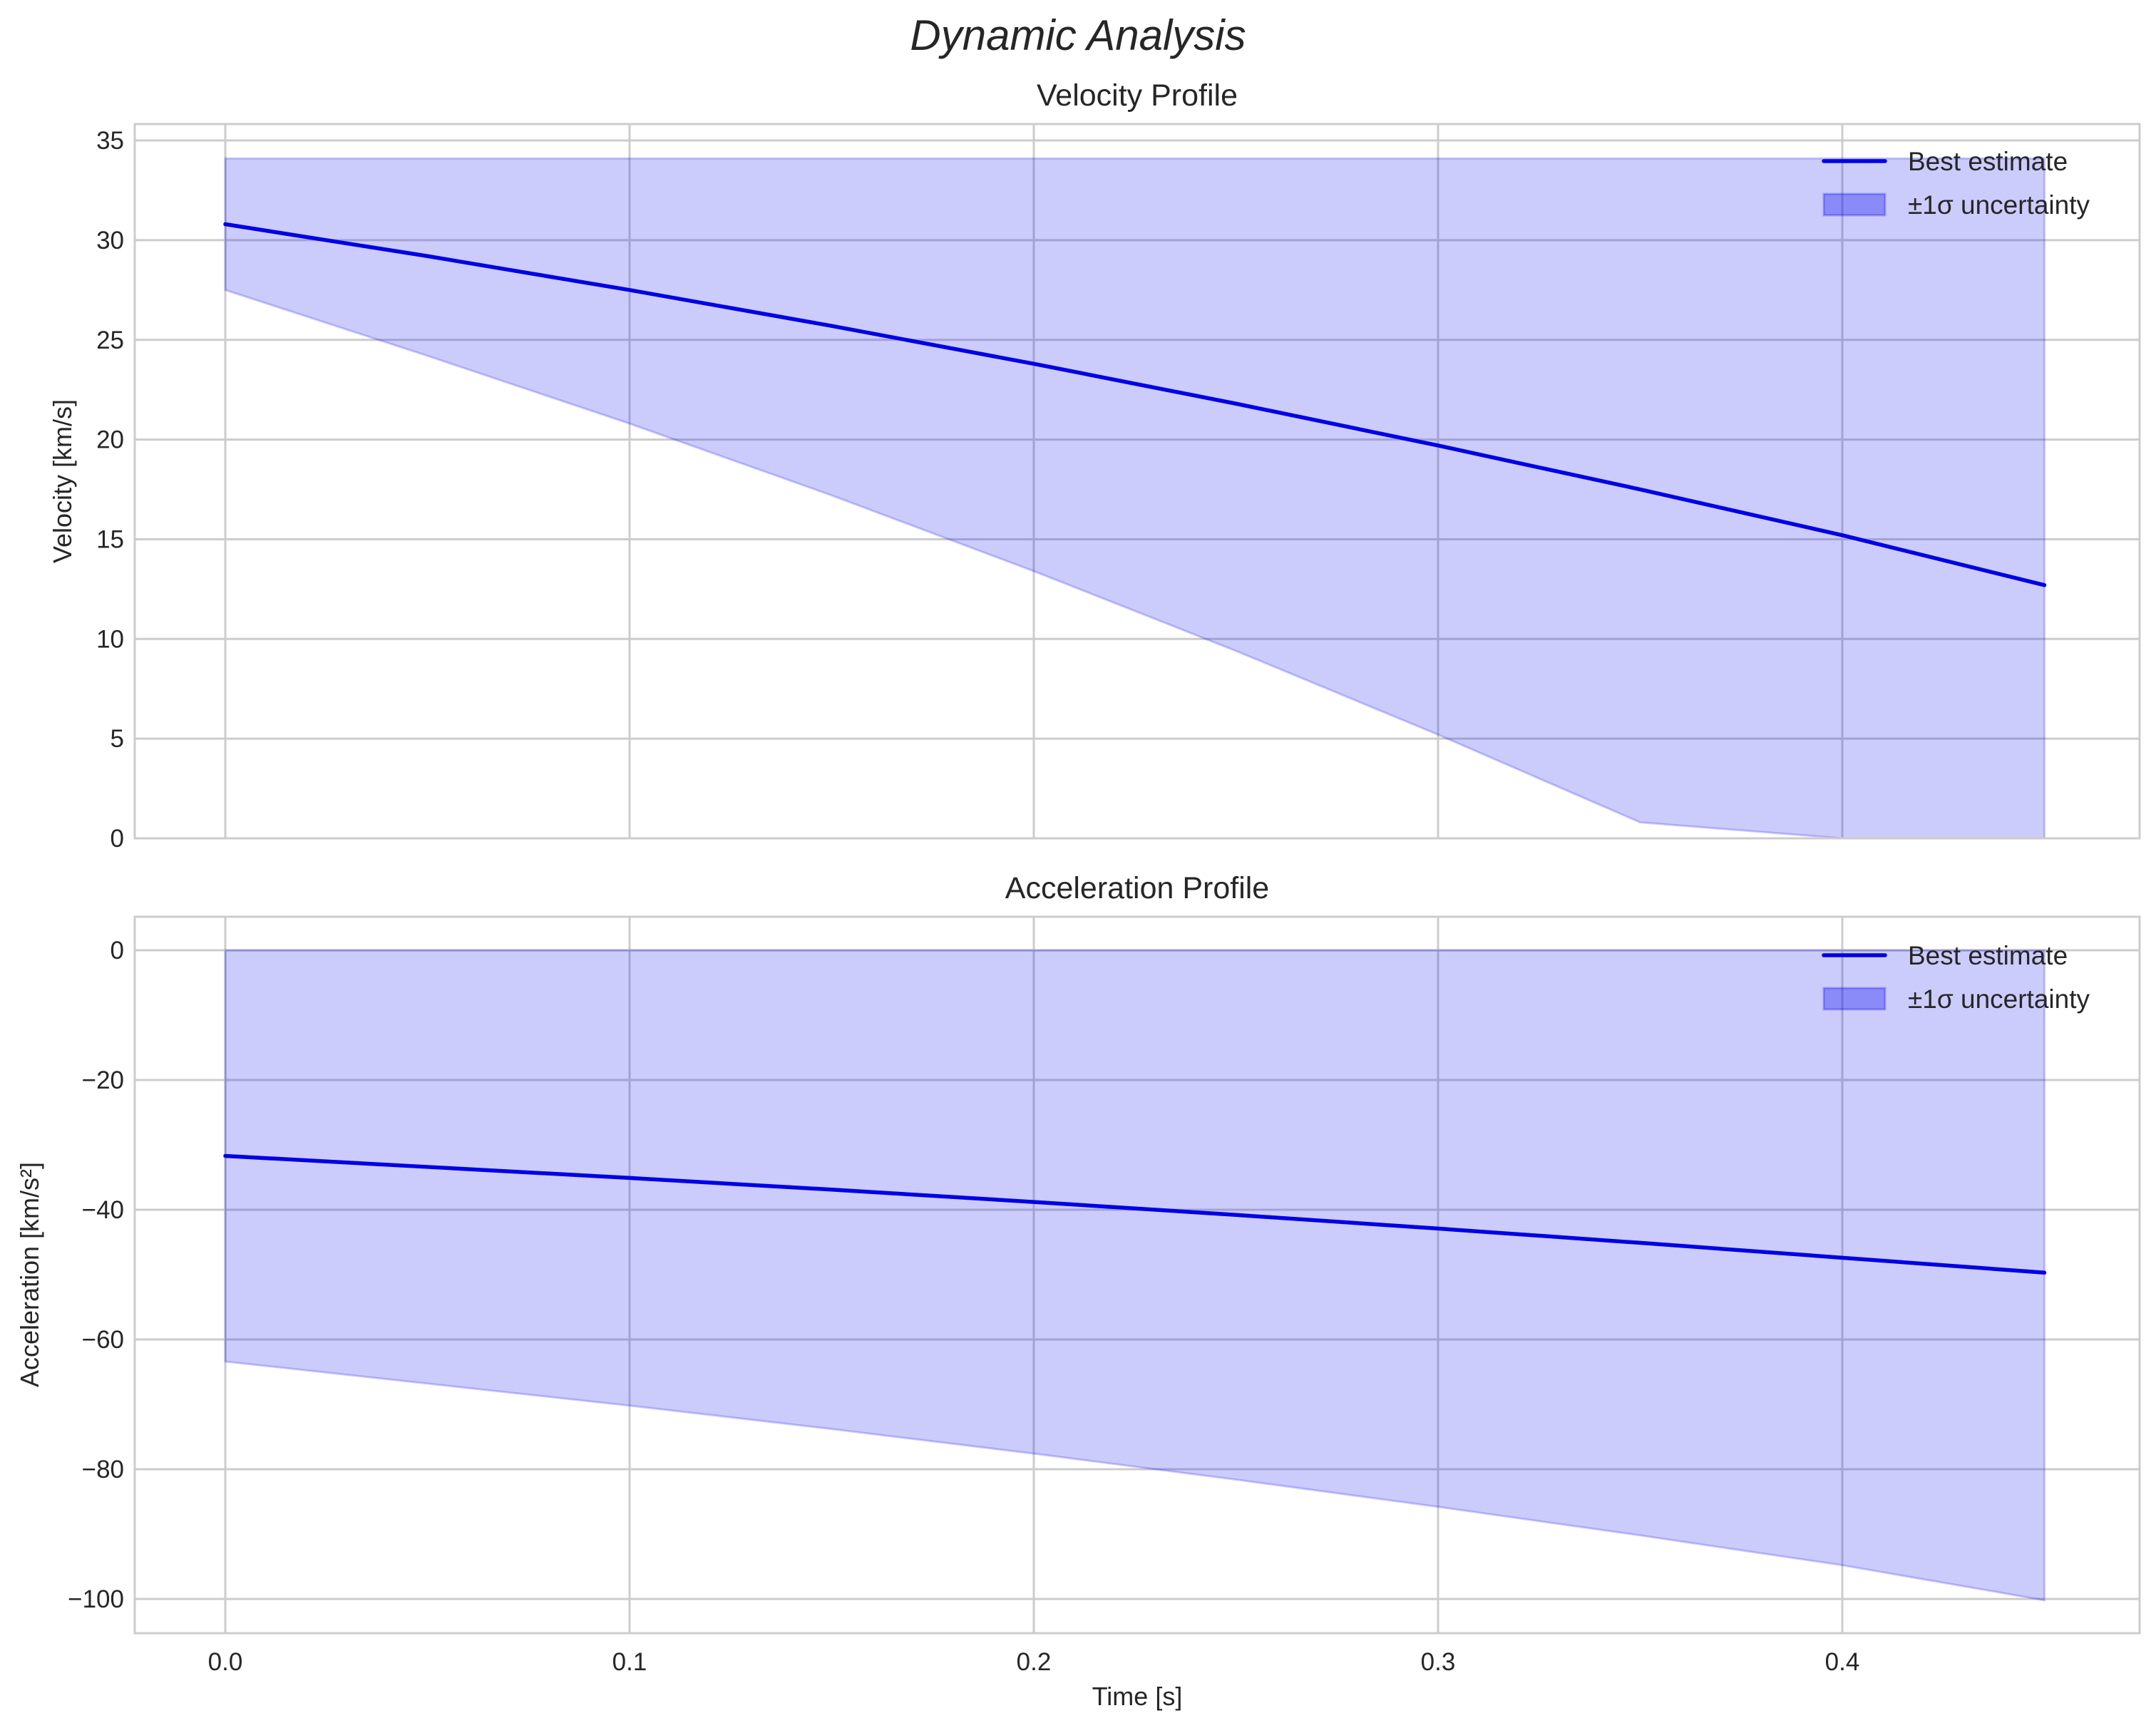  What do you see at coordinates (1137, 95) in the screenshot?
I see `velocity-panel-title: Velocity Profile` at bounding box center [1137, 95].